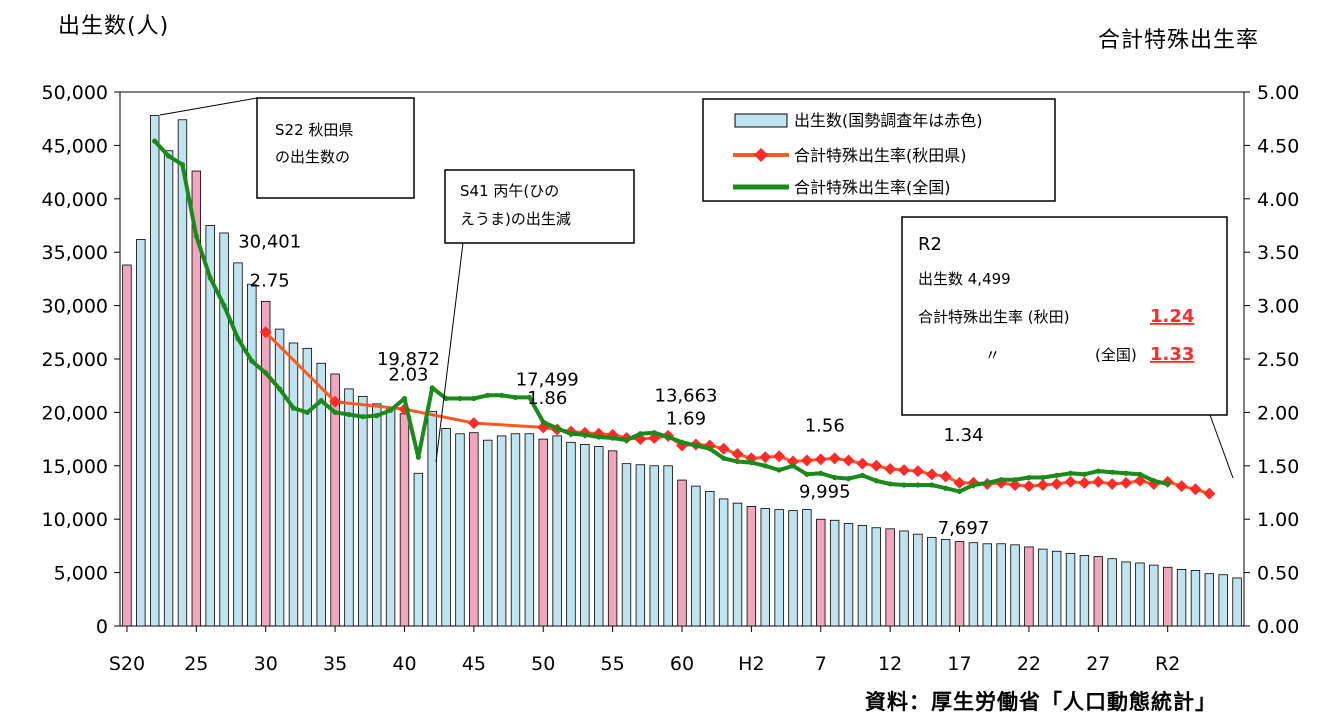 This screenshot has height=722, width=1324. I want to click on y-left-tick-label: 45,000, so click(75, 146).